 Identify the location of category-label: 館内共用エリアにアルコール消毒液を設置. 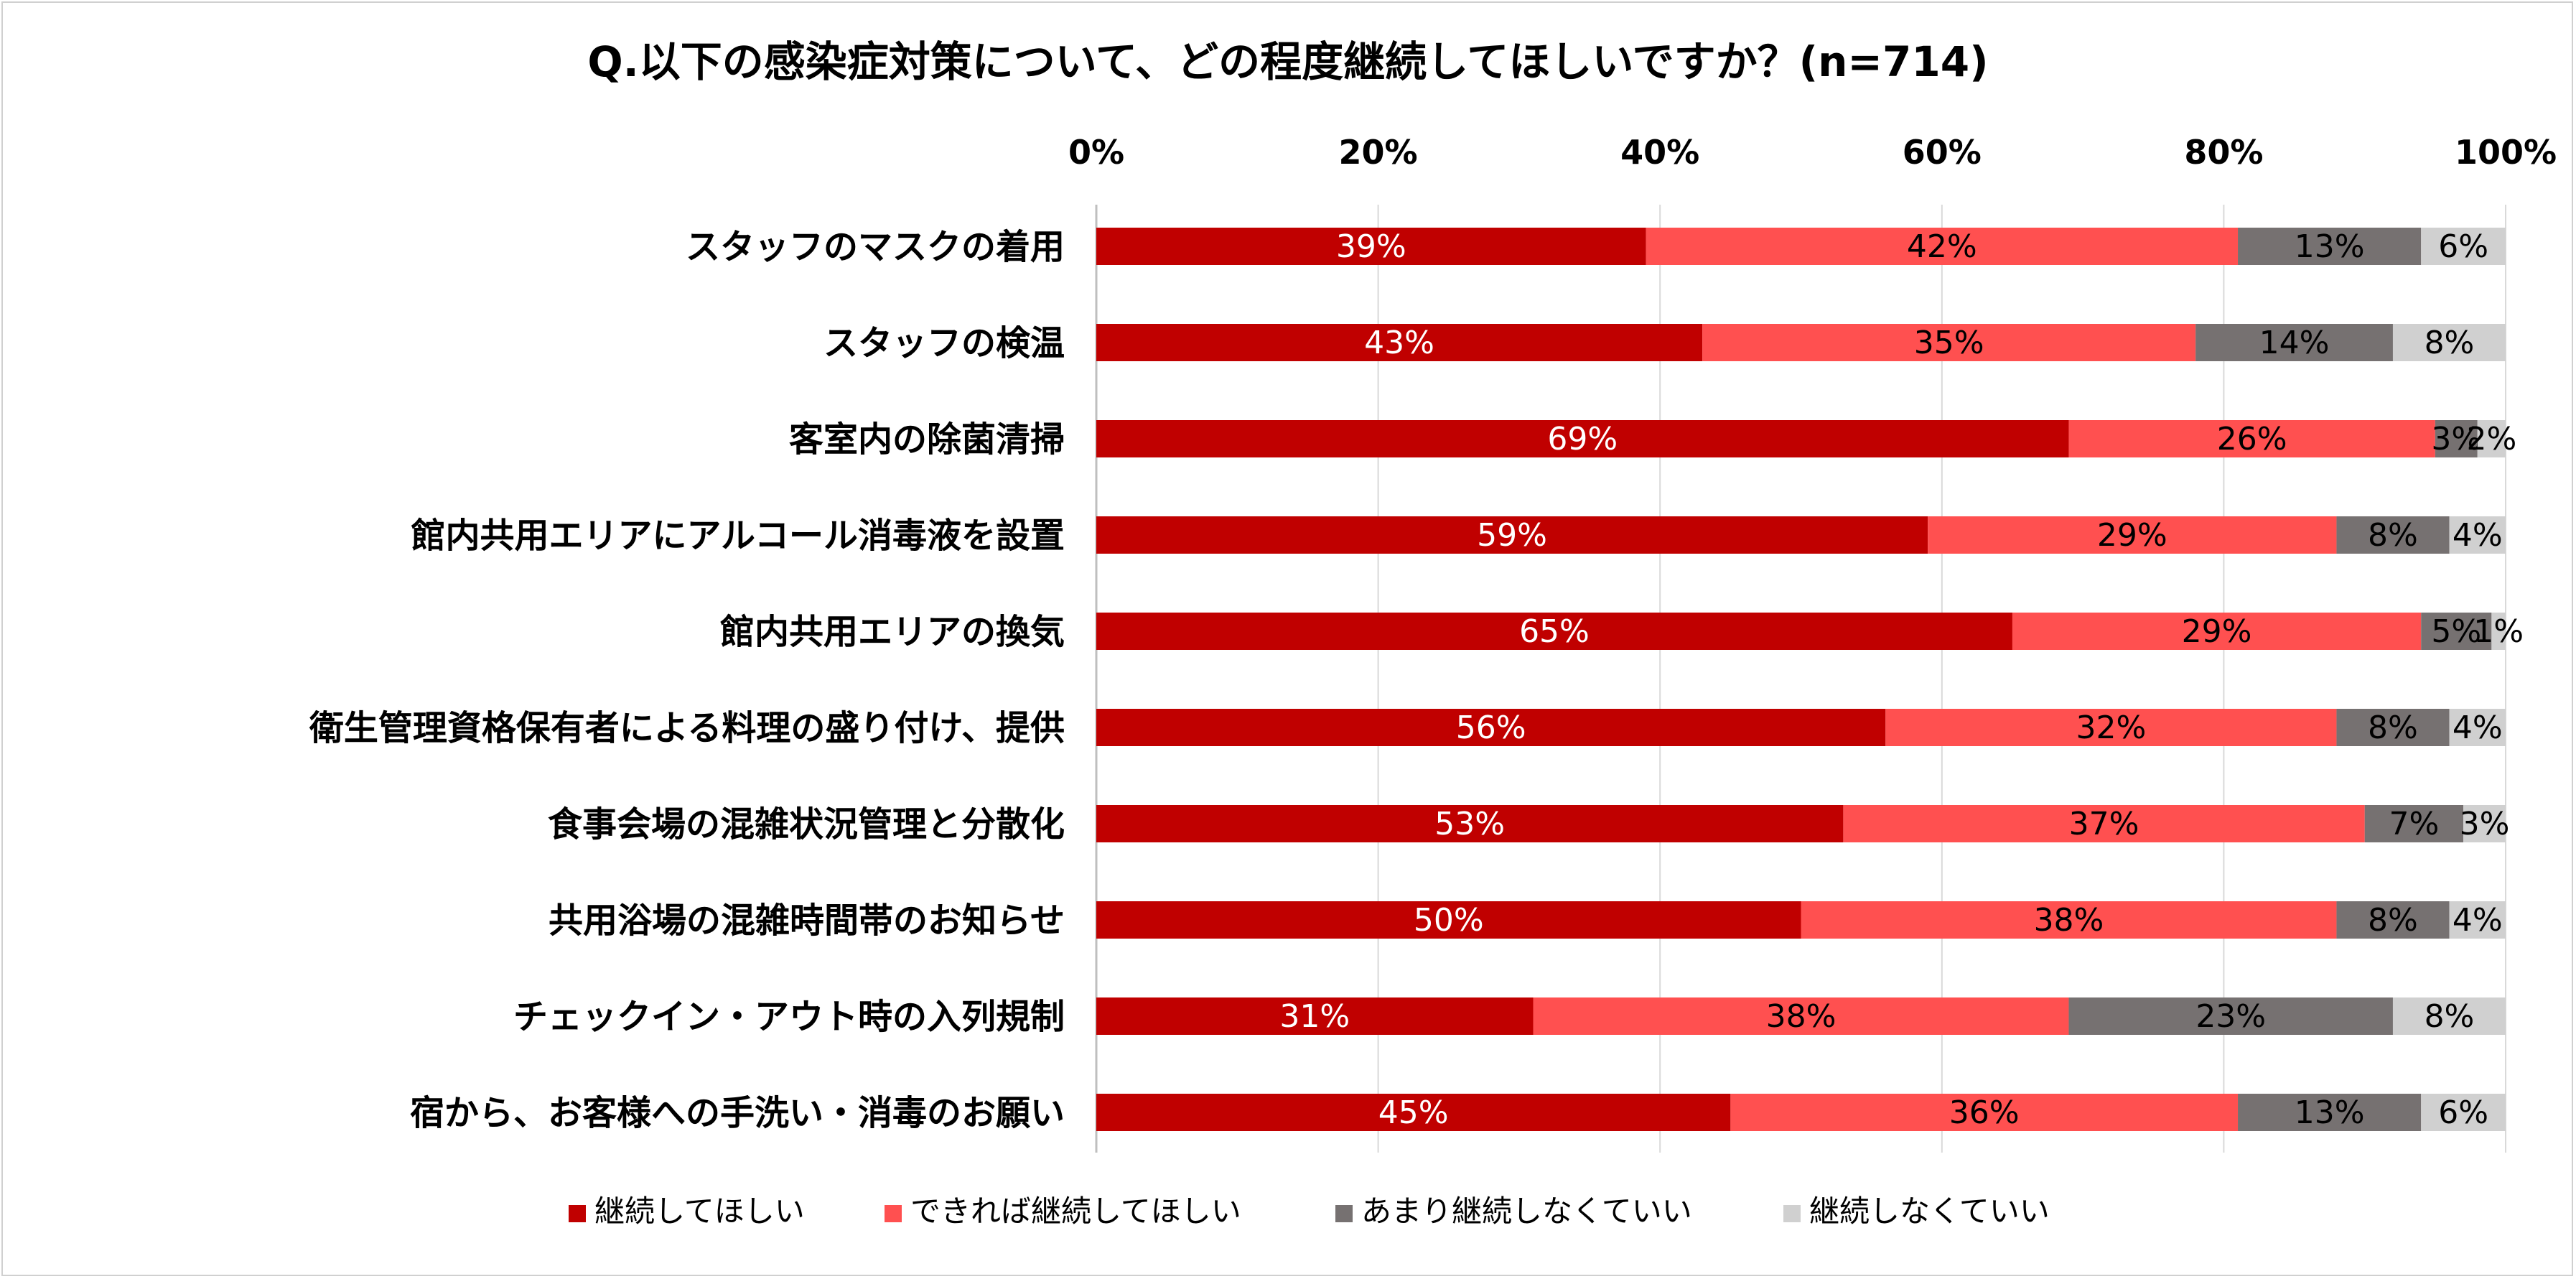
(738, 536).